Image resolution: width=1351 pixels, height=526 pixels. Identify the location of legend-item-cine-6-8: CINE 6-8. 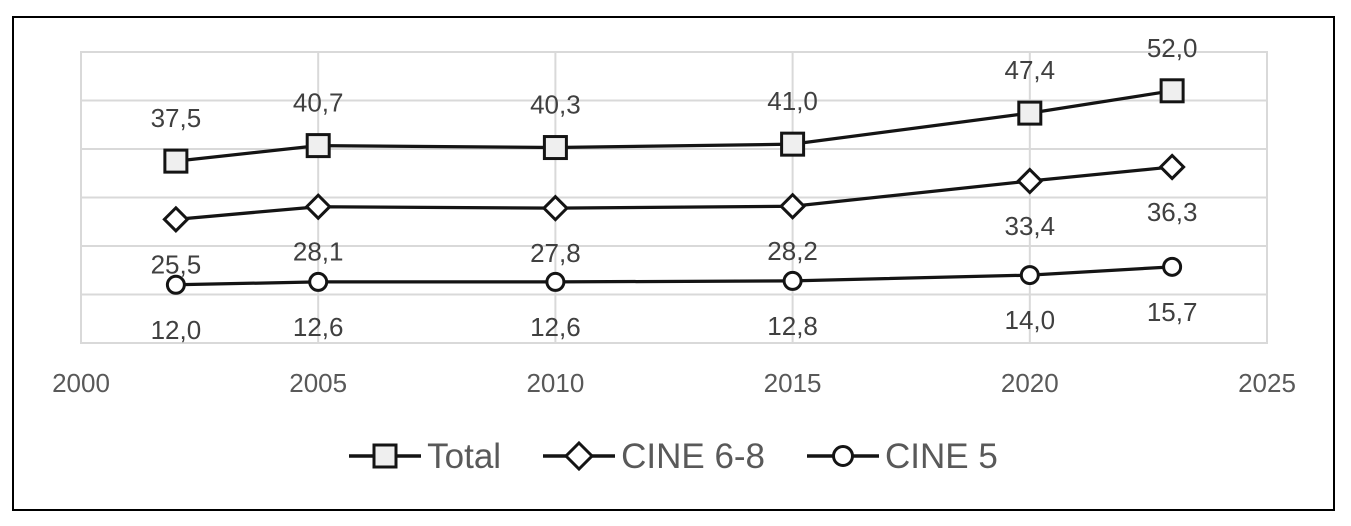
(654, 456).